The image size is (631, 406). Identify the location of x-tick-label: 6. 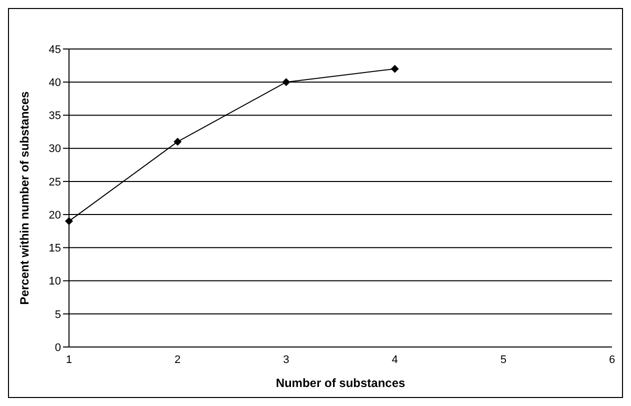
(612, 360).